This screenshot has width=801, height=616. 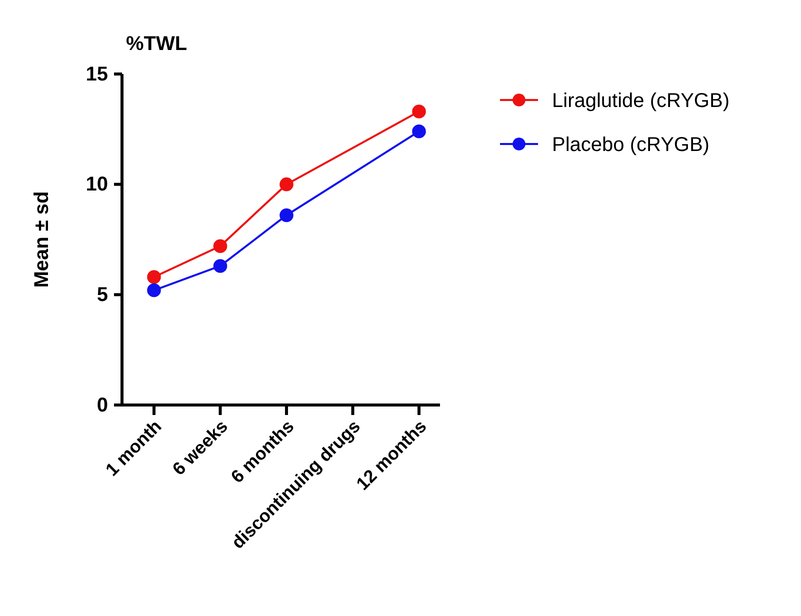 I want to click on y-tick-label: 5, so click(x=102, y=295).